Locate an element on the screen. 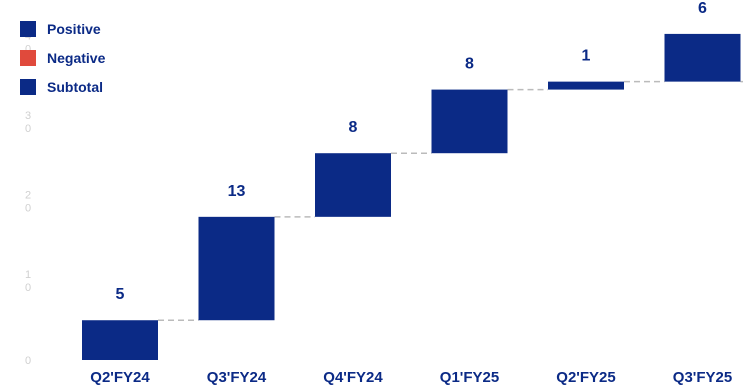  legend-label: Subtotal is located at coordinates (75, 86).